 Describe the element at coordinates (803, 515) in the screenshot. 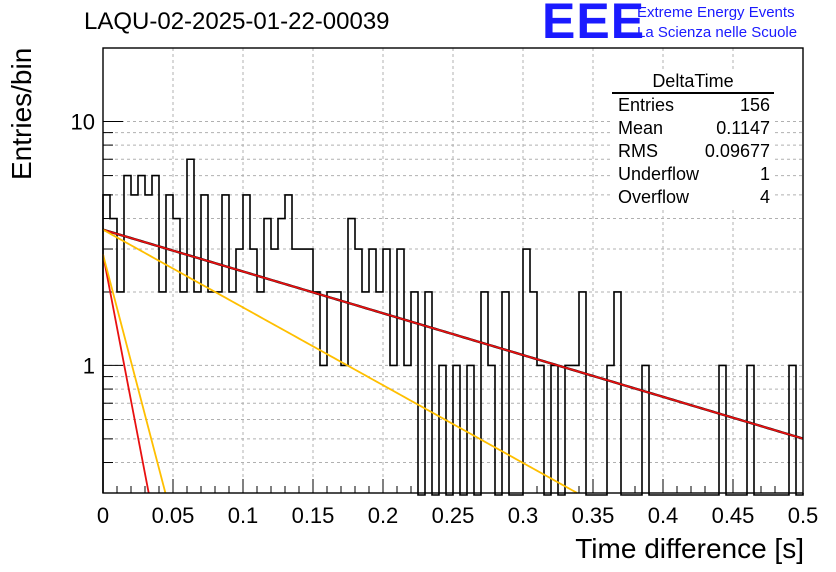

I see `x-tick-label: 0.5` at that location.